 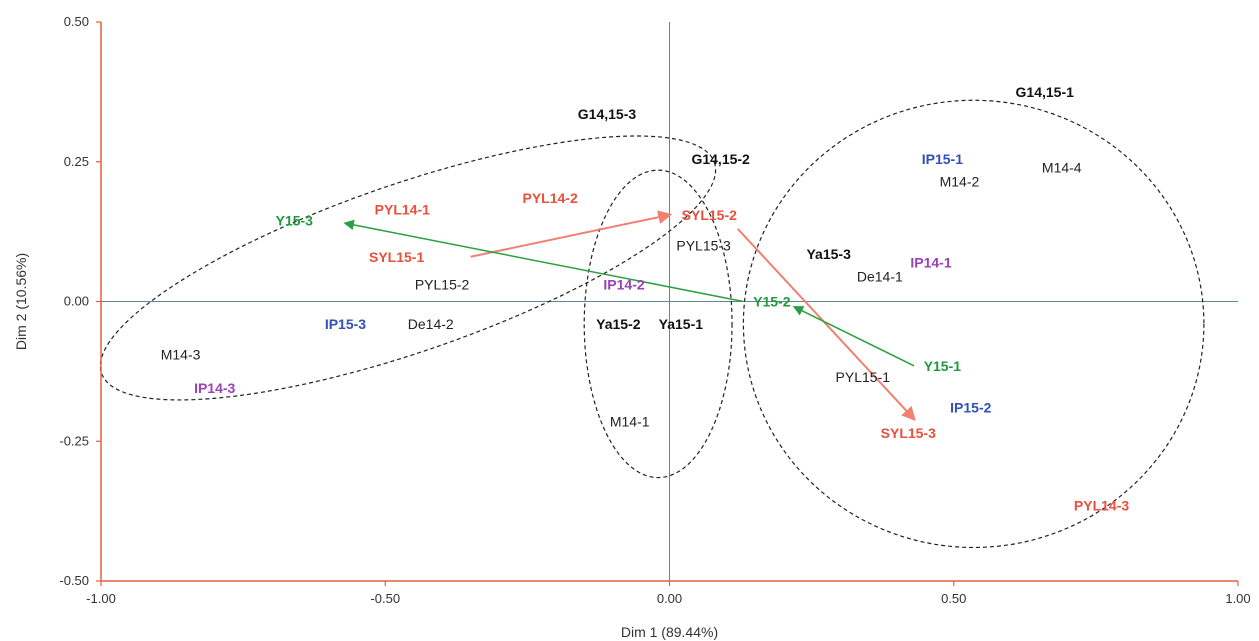 What do you see at coordinates (960, 181) in the screenshot?
I see `point-label: M14-2` at bounding box center [960, 181].